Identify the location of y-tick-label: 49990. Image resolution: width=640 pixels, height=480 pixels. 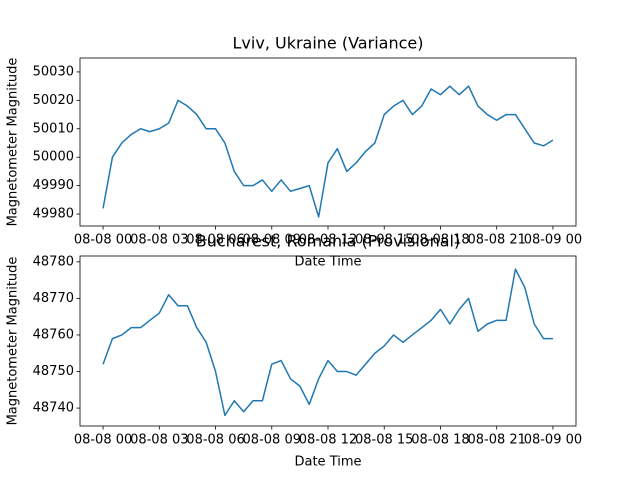
(53, 185).